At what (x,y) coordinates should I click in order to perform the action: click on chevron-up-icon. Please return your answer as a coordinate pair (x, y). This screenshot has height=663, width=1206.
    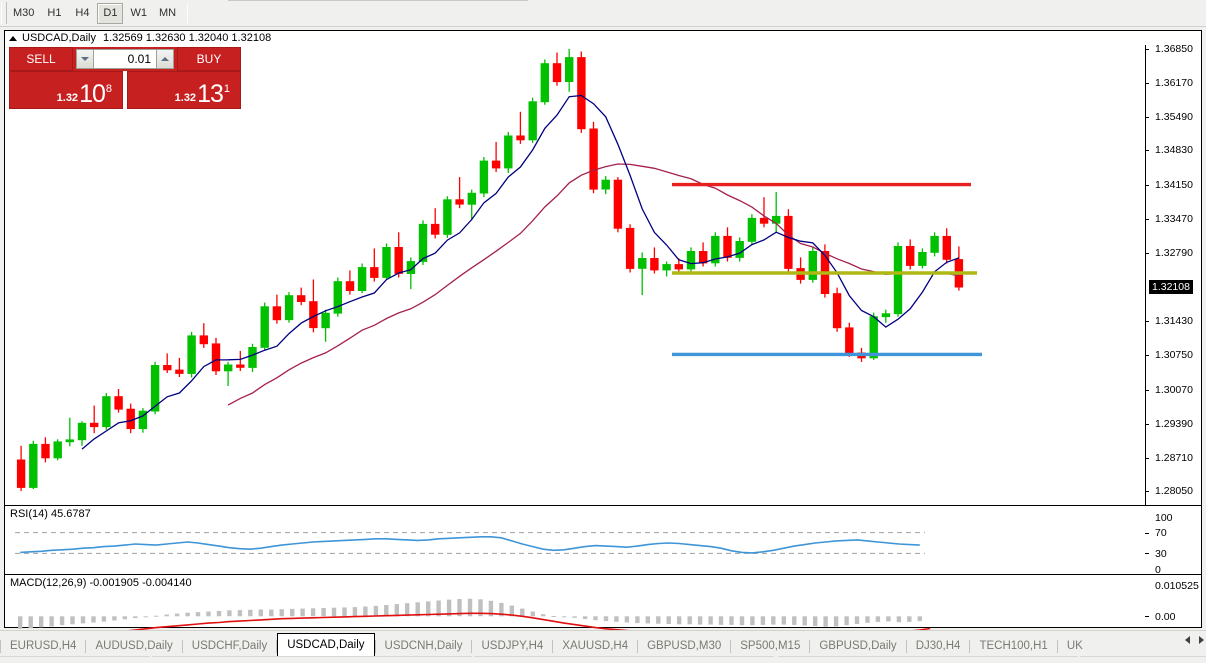
    Looking at the image, I should click on (165, 59).